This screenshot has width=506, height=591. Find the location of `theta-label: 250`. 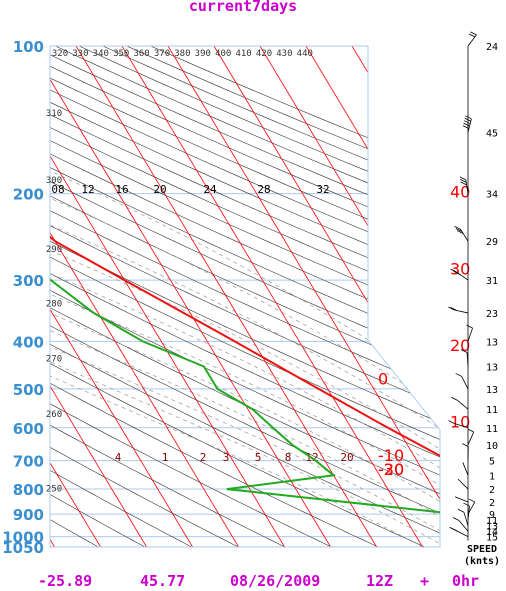

theta-label: 250 is located at coordinates (54, 490).